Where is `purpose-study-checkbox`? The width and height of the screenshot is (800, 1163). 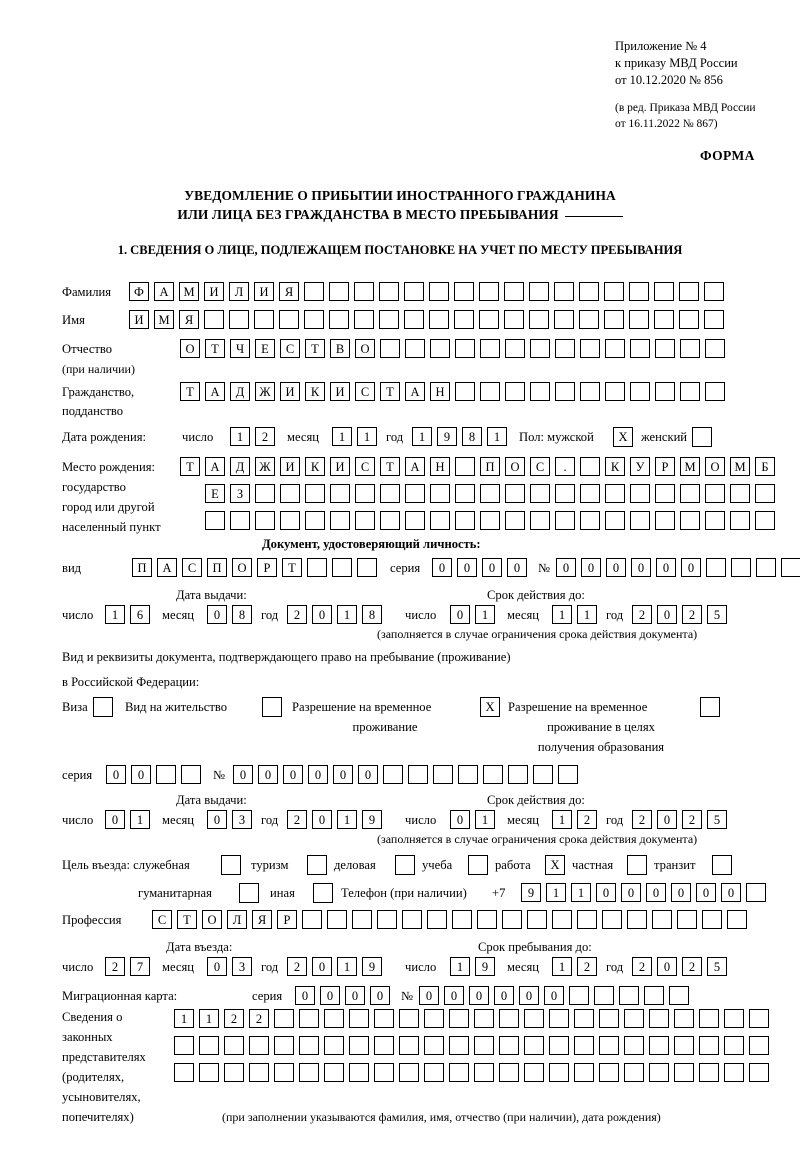 purpose-study-checkbox is located at coordinates (478, 865).